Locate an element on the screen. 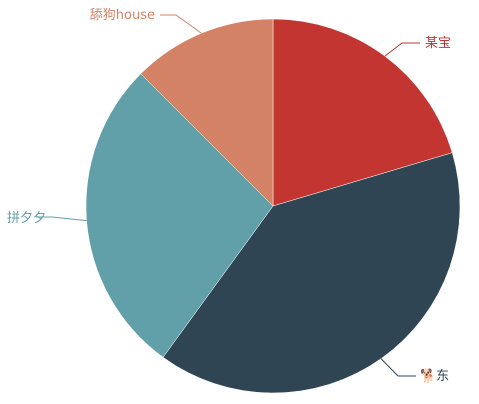 The height and width of the screenshot is (404, 479). slice-label-1: 🐕东 is located at coordinates (434, 376).